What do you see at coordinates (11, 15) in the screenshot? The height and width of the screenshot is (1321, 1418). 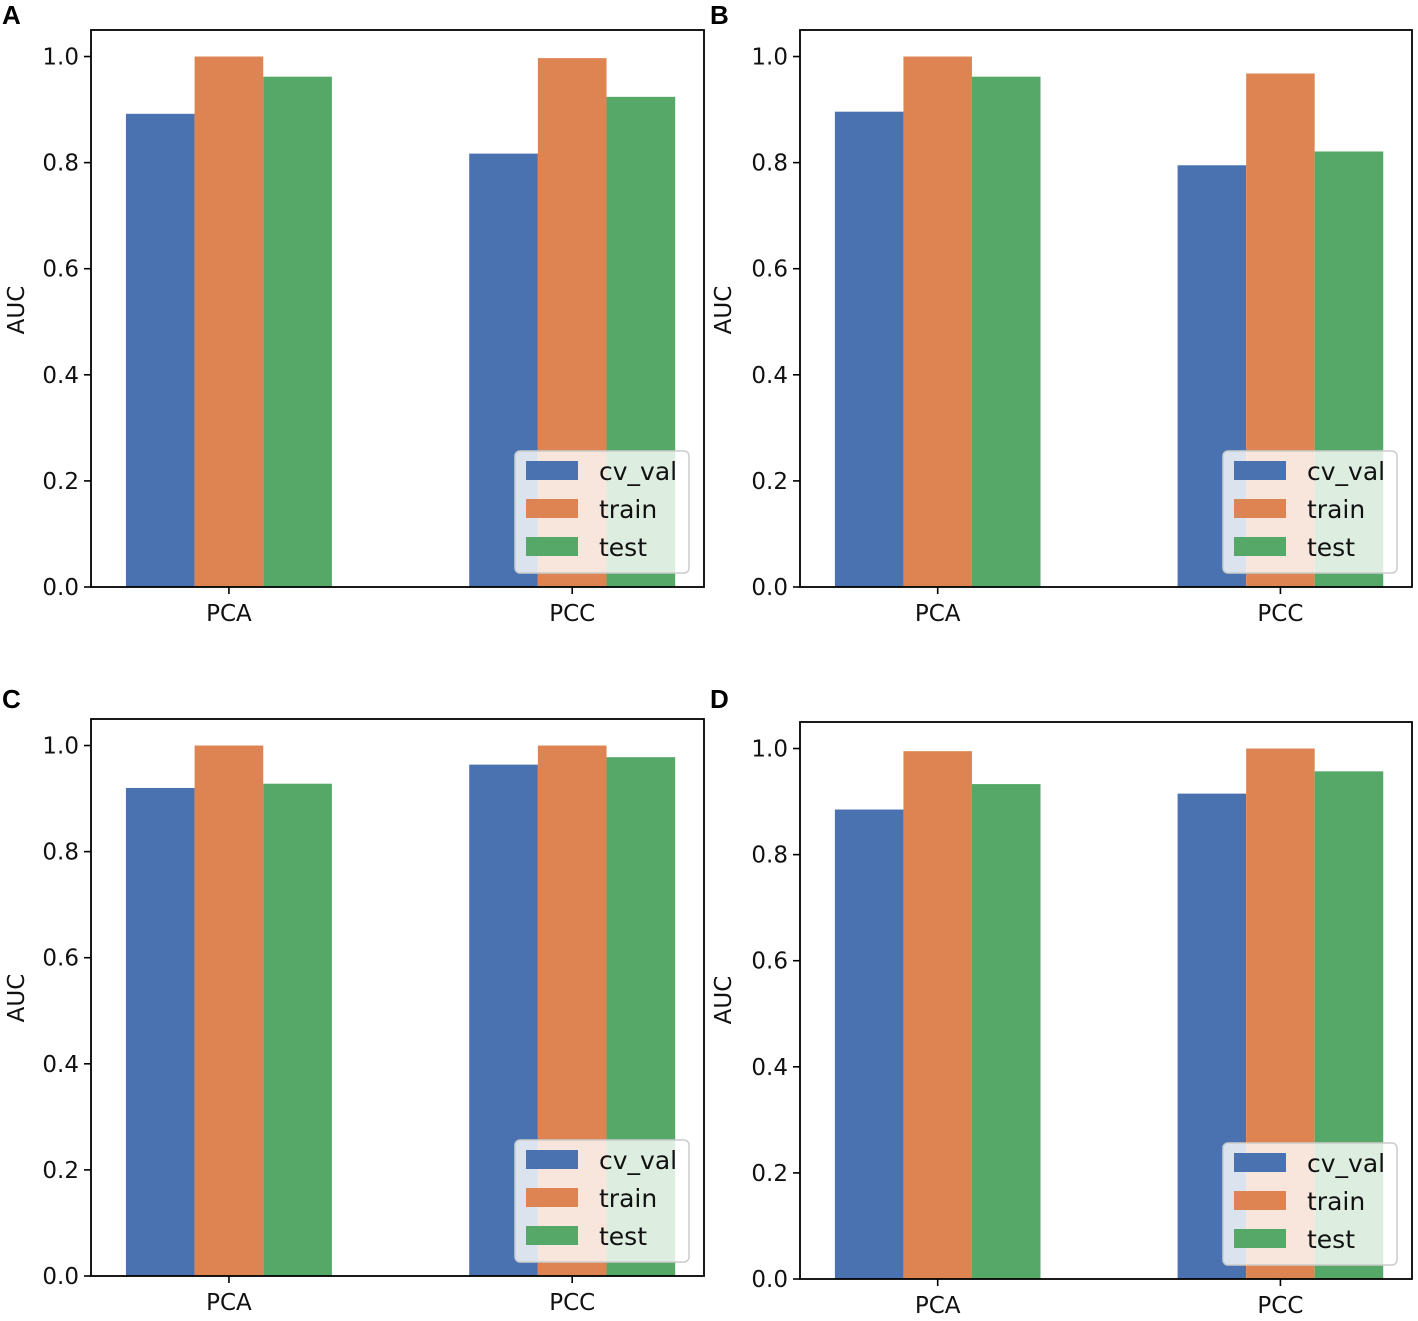 I see `panel-letter: A` at bounding box center [11, 15].